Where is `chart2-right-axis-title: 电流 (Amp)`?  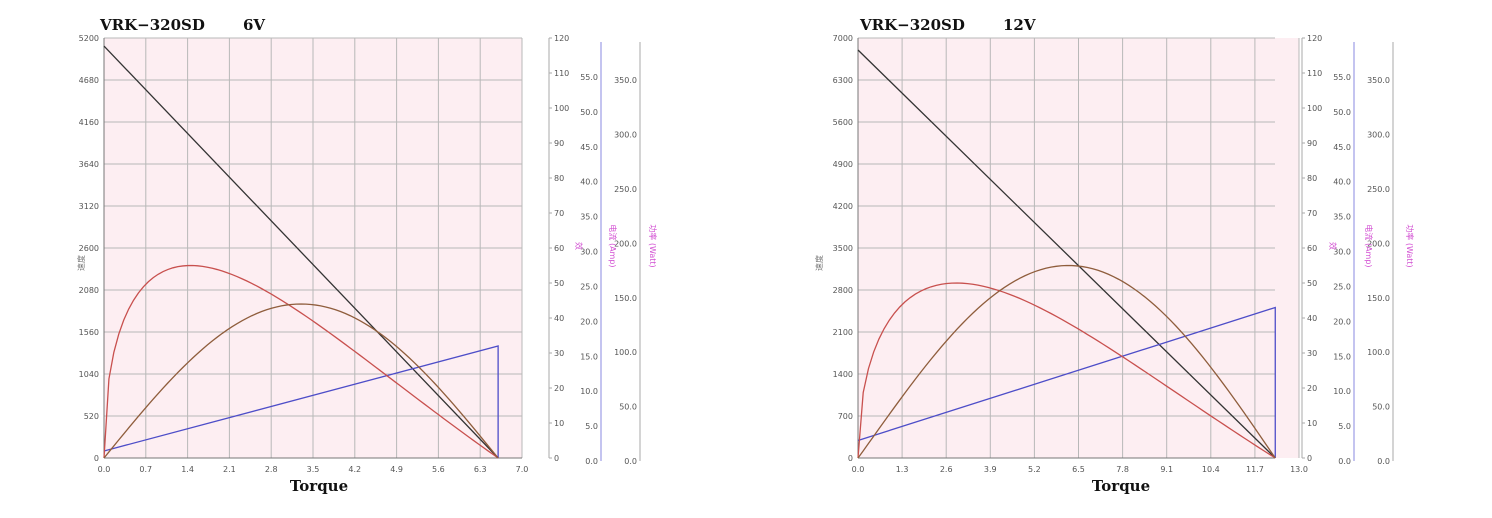
chart2-right-axis-title: 电流 (Amp) is located at coordinates (1369, 245).